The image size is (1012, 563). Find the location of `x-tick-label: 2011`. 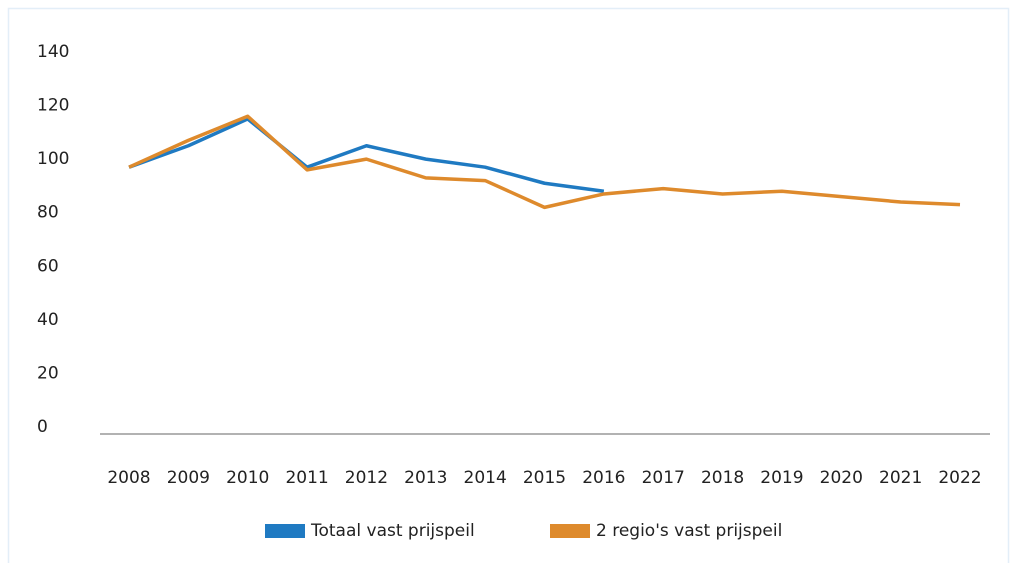

x-tick-label: 2011 is located at coordinates (306, 478).